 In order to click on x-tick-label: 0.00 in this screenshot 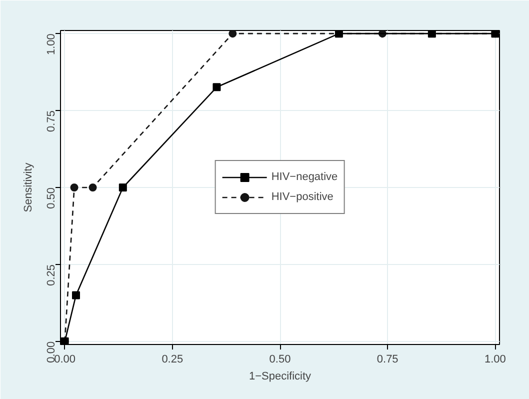, I will do `click(65, 360)`.